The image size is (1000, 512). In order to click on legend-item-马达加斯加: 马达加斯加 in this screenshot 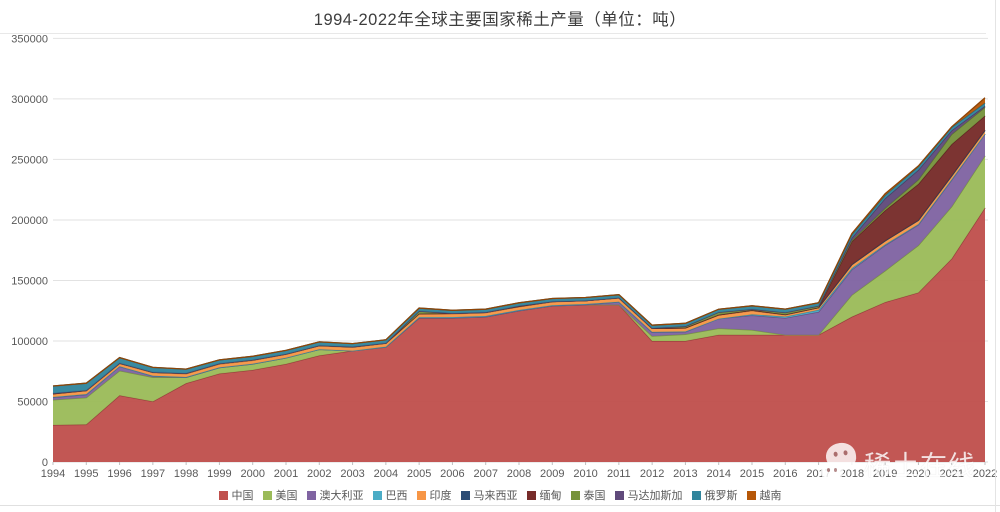, I will do `click(648, 495)`.